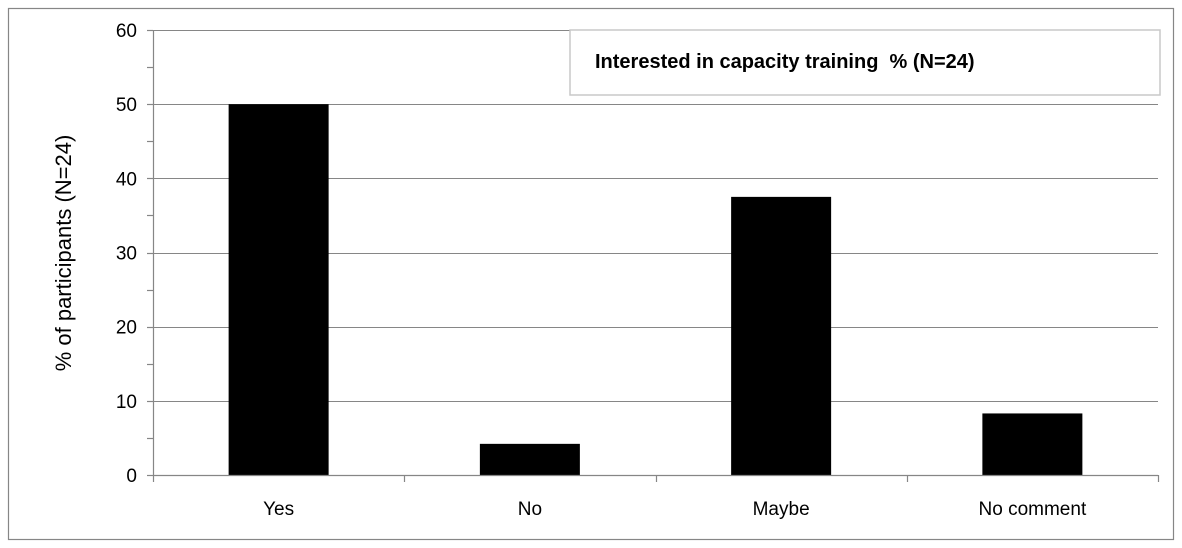 The width and height of the screenshot is (1182, 548). Describe the element at coordinates (126, 328) in the screenshot. I see `y-tick-label: 20` at that location.